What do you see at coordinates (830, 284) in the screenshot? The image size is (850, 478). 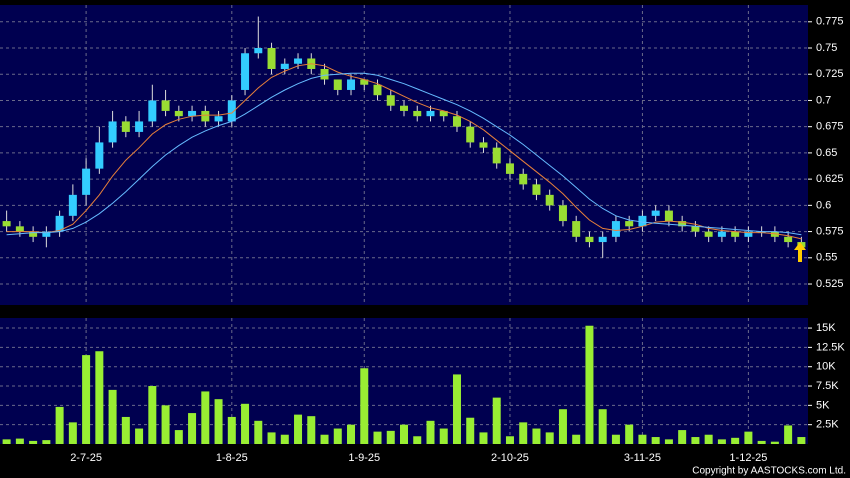 I see `y-tick-label: 0.525` at bounding box center [830, 284].